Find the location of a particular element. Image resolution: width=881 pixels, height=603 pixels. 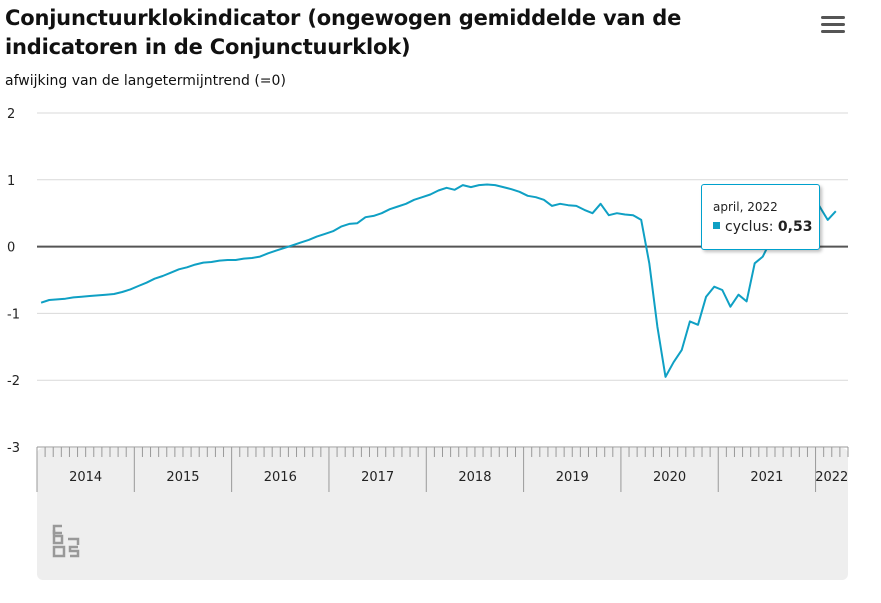

x-year-label: 2019 is located at coordinates (572, 477).